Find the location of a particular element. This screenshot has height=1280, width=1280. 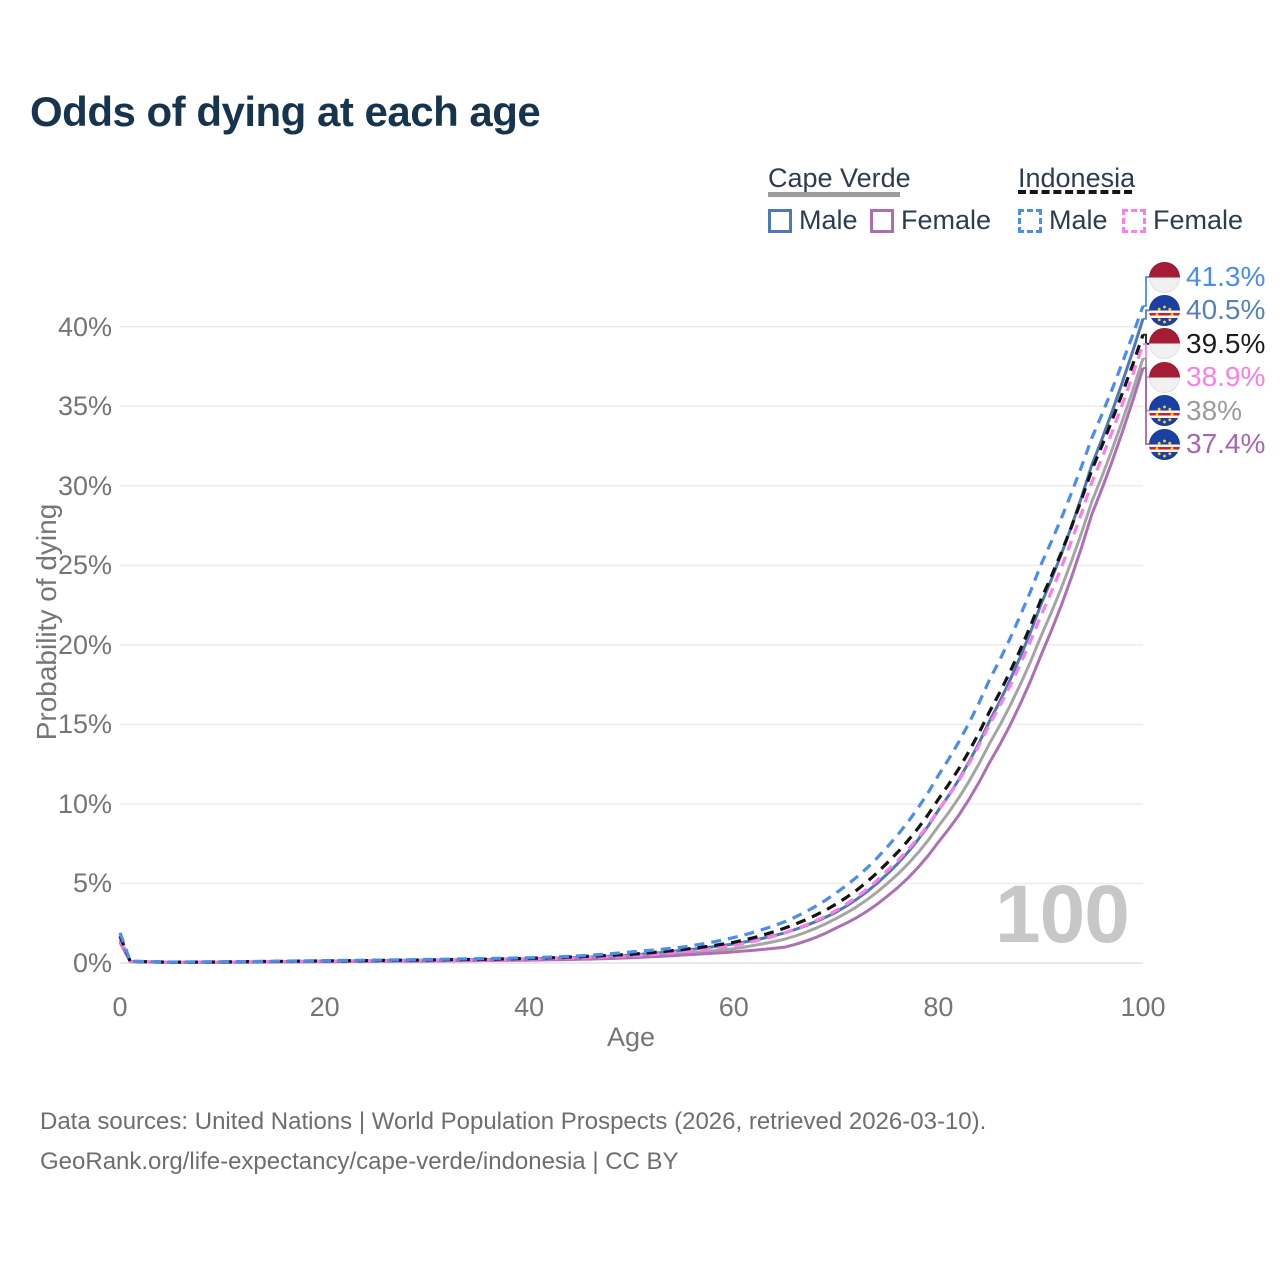

legend-item-indonesia-male: Male is located at coordinates (1063, 220).